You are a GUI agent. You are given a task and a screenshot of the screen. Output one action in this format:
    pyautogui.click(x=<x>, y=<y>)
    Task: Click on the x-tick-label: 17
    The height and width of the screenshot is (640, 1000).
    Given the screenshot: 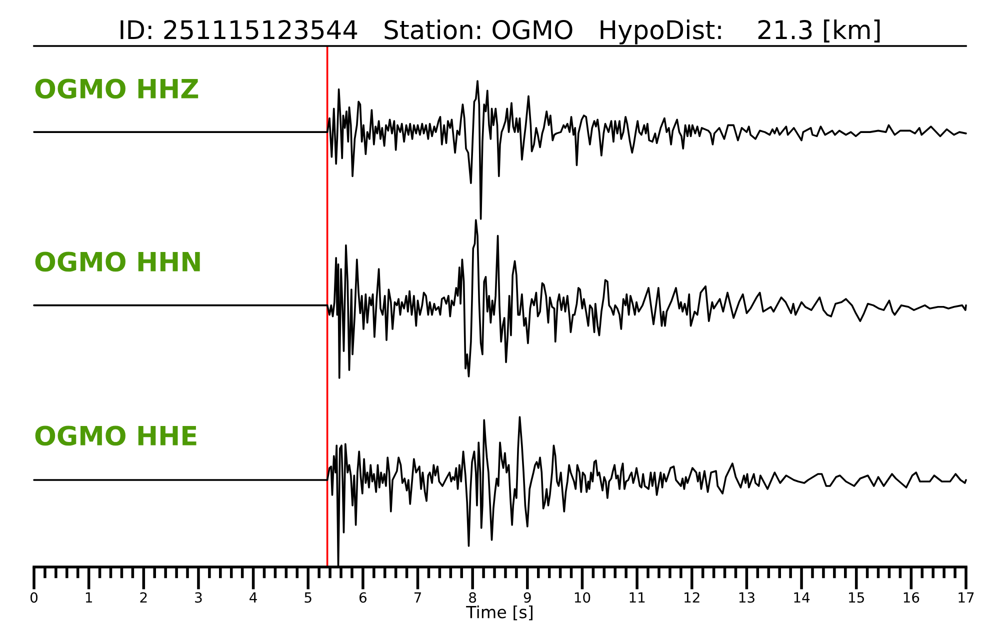 What is the action you would take?
    pyautogui.click(x=966, y=597)
    